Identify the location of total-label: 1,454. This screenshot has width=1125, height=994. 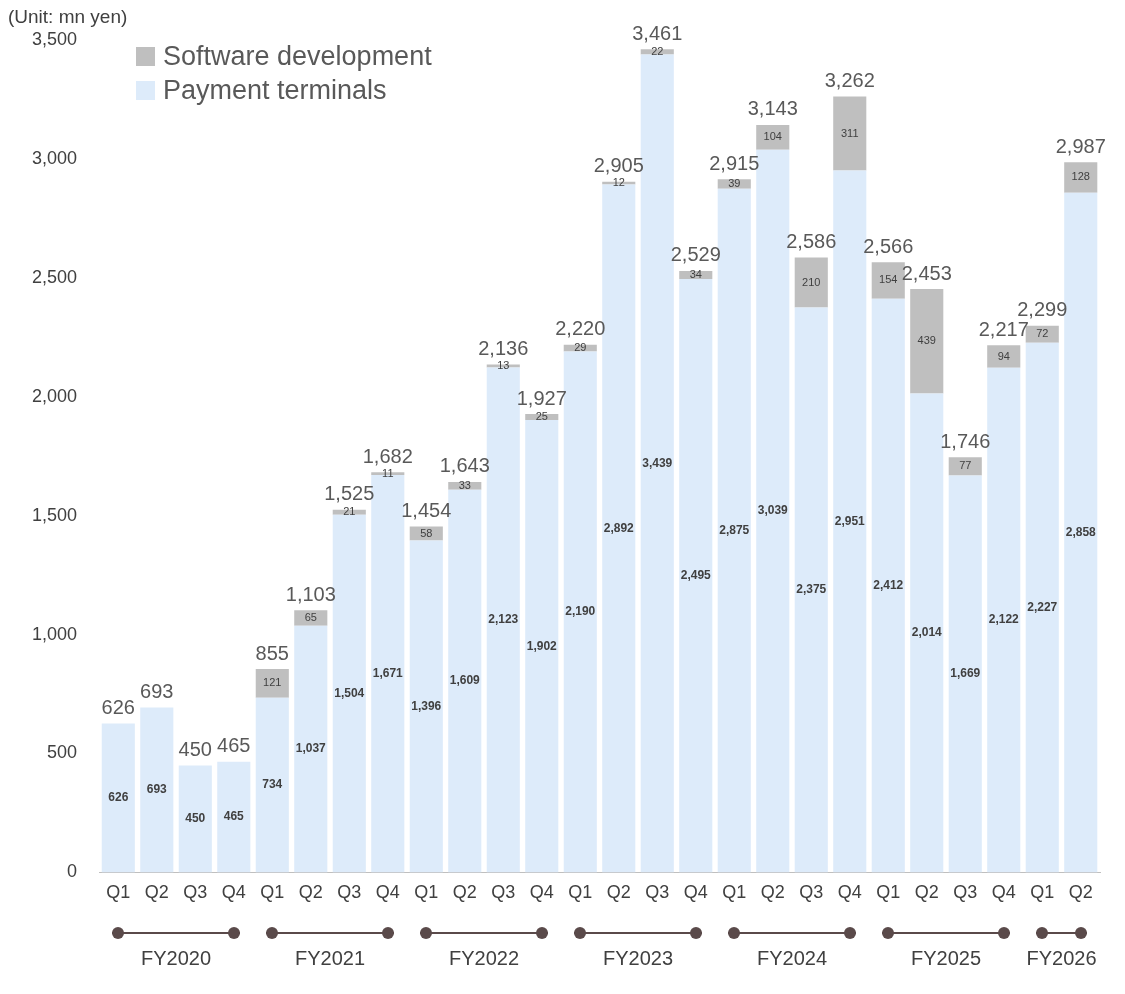
(426, 510).